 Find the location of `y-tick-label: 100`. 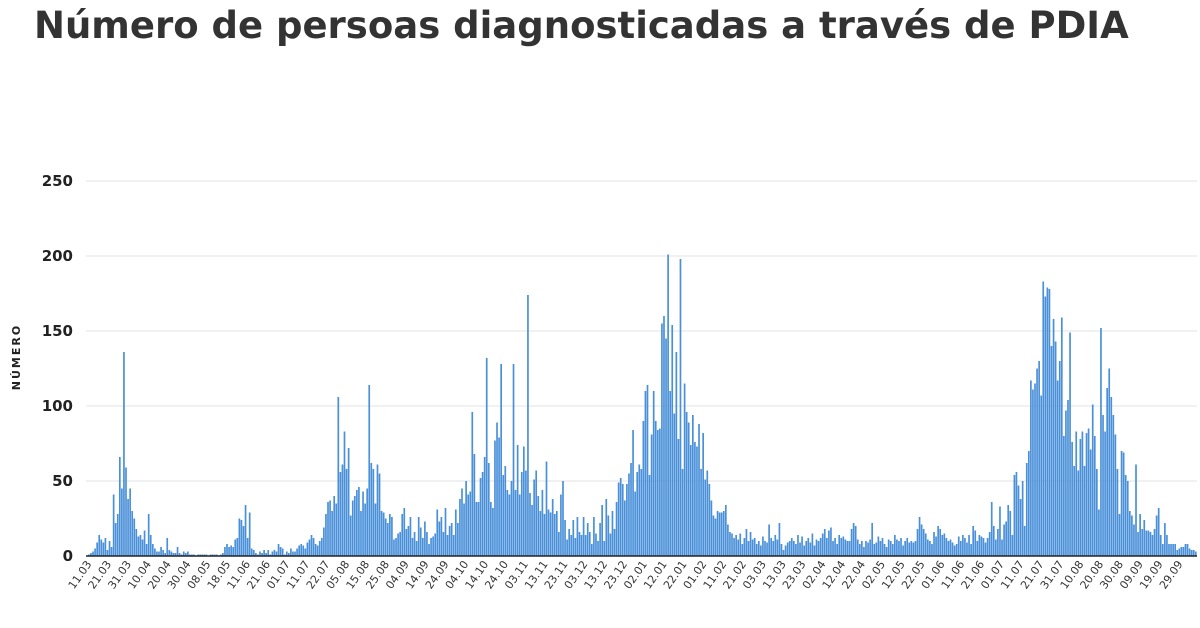

y-tick-label: 100 is located at coordinates (57, 406).